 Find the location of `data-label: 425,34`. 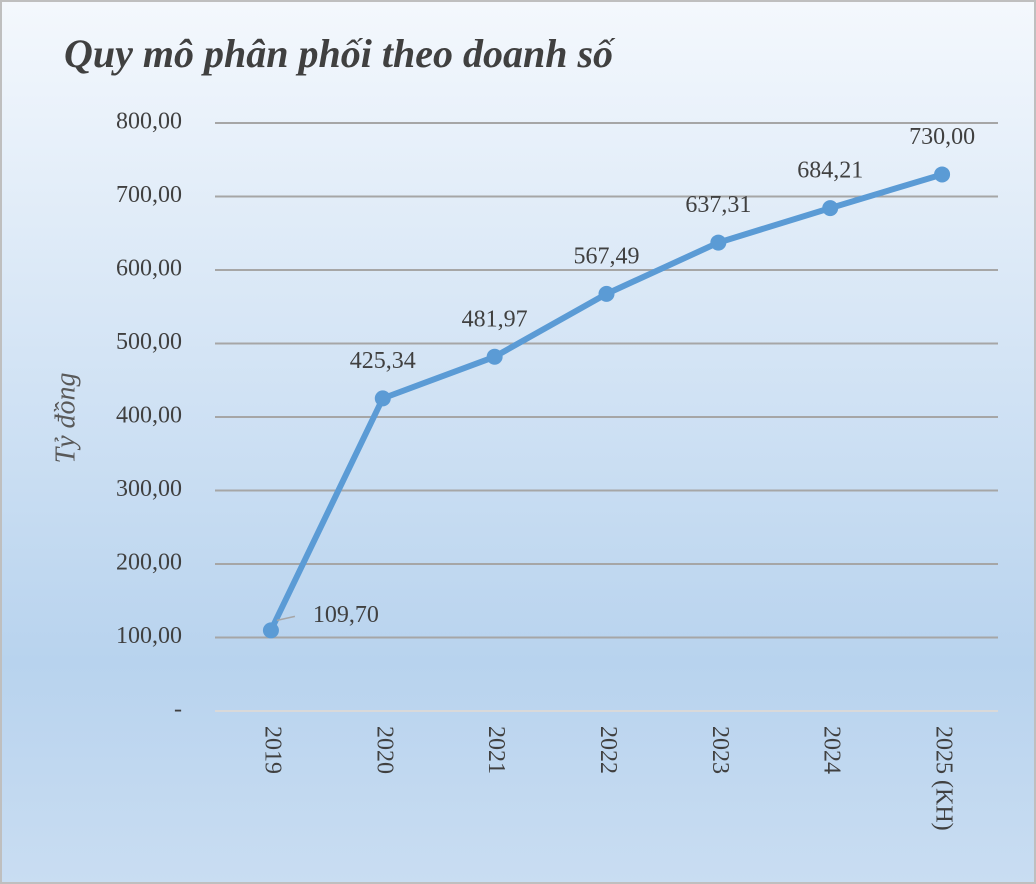

data-label: 425,34 is located at coordinates (383, 361).